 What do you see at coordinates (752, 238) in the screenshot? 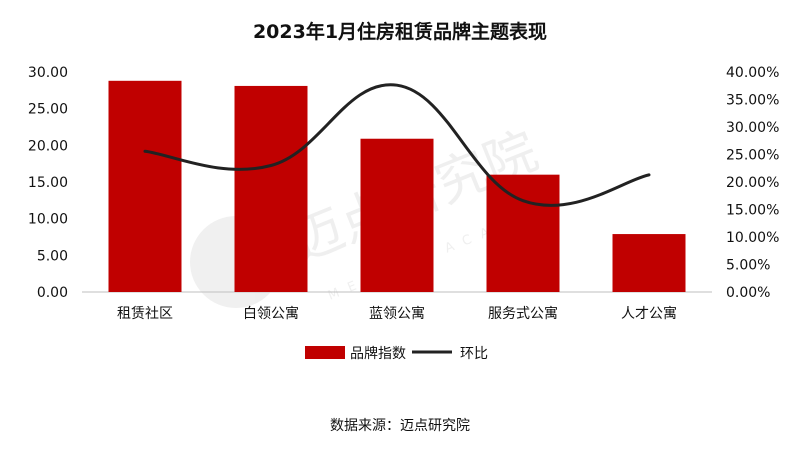
I see `y-right-tick-label: 10.00%` at bounding box center [752, 238].